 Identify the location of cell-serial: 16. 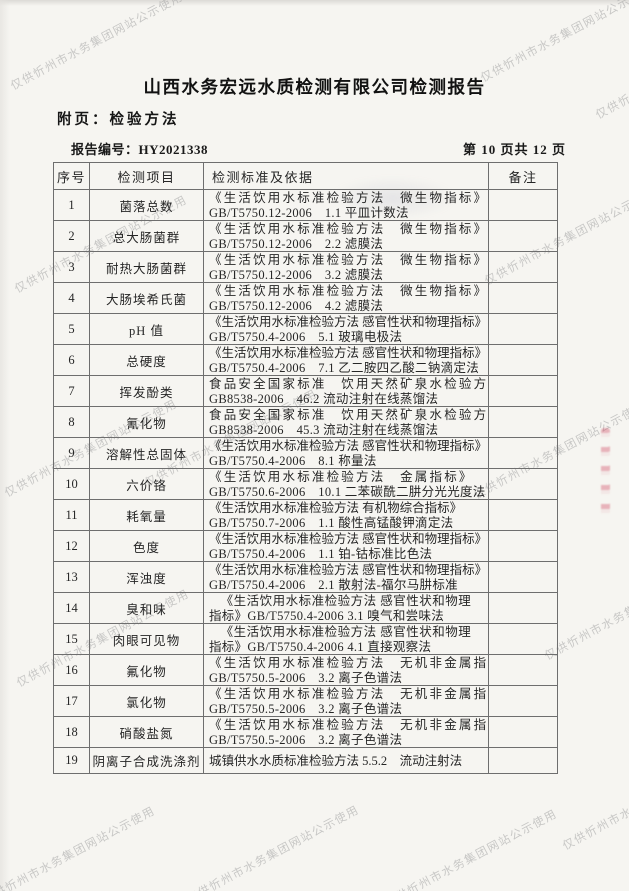
(71, 670).